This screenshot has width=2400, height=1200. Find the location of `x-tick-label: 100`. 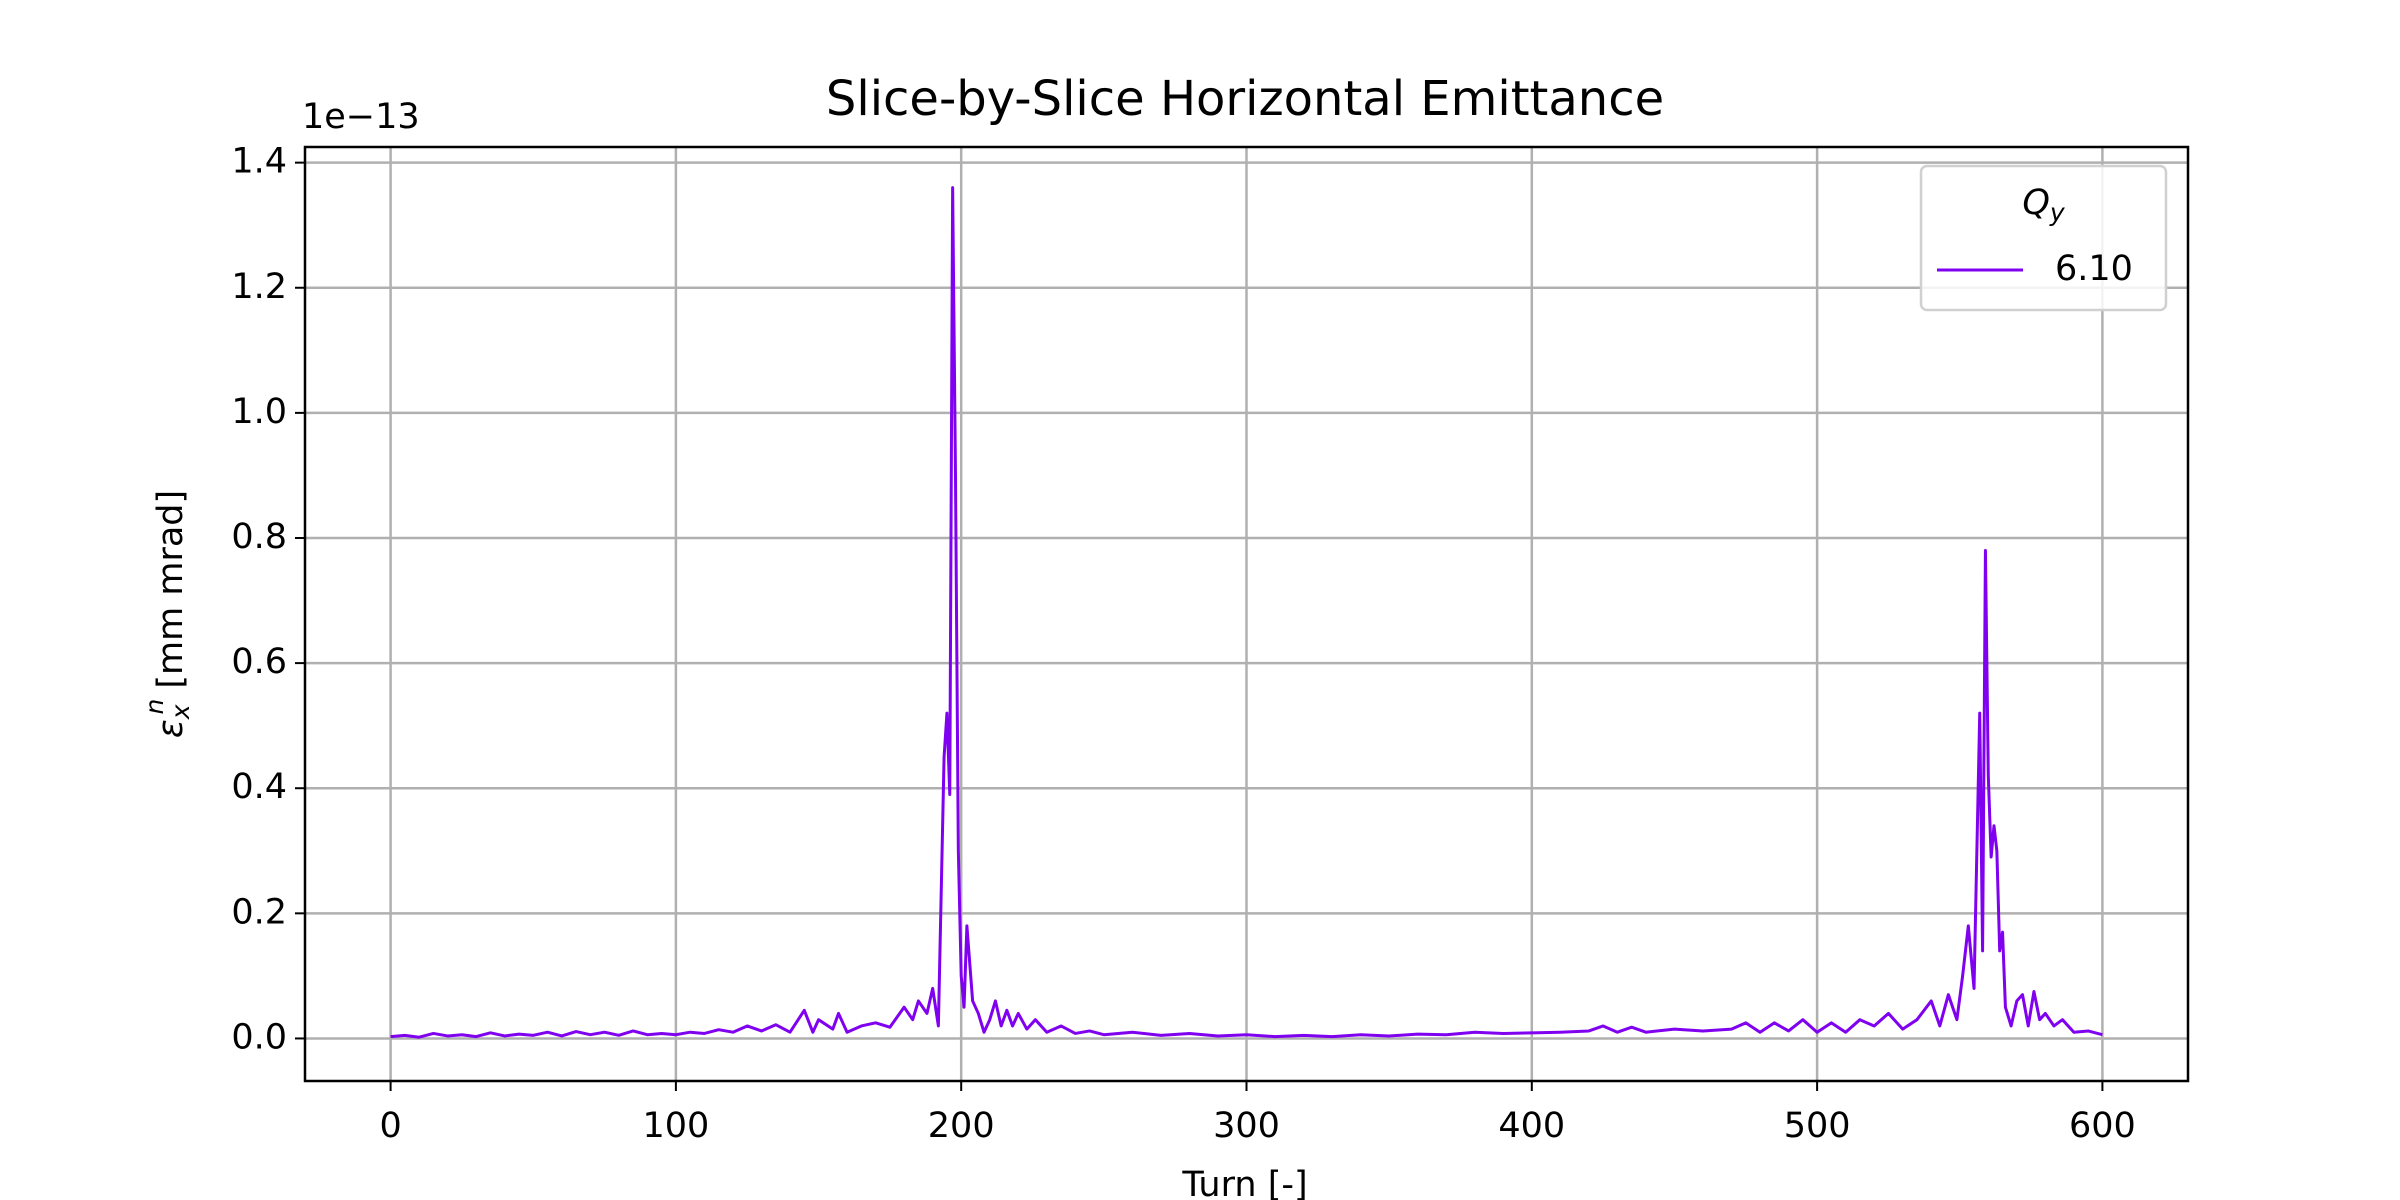

x-tick-label: 100 is located at coordinates (675, 1126).